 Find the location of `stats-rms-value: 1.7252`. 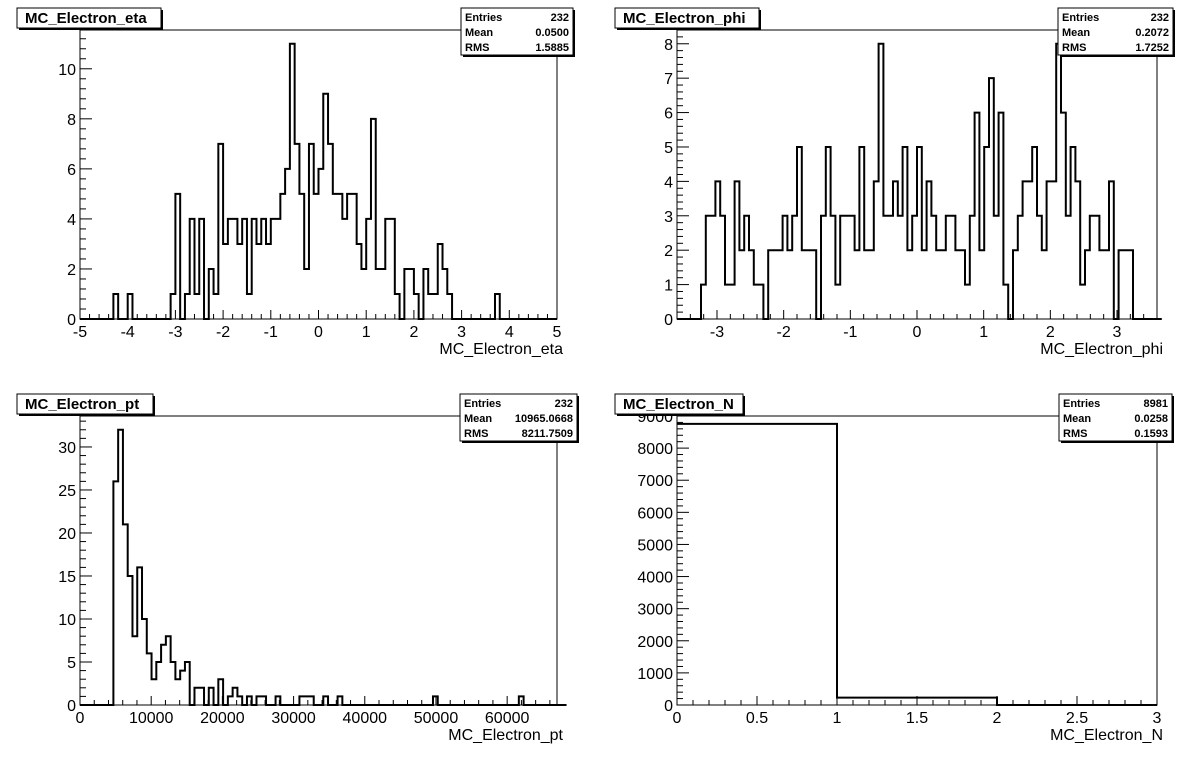

stats-rms-value: 1.7252 is located at coordinates (1152, 48).